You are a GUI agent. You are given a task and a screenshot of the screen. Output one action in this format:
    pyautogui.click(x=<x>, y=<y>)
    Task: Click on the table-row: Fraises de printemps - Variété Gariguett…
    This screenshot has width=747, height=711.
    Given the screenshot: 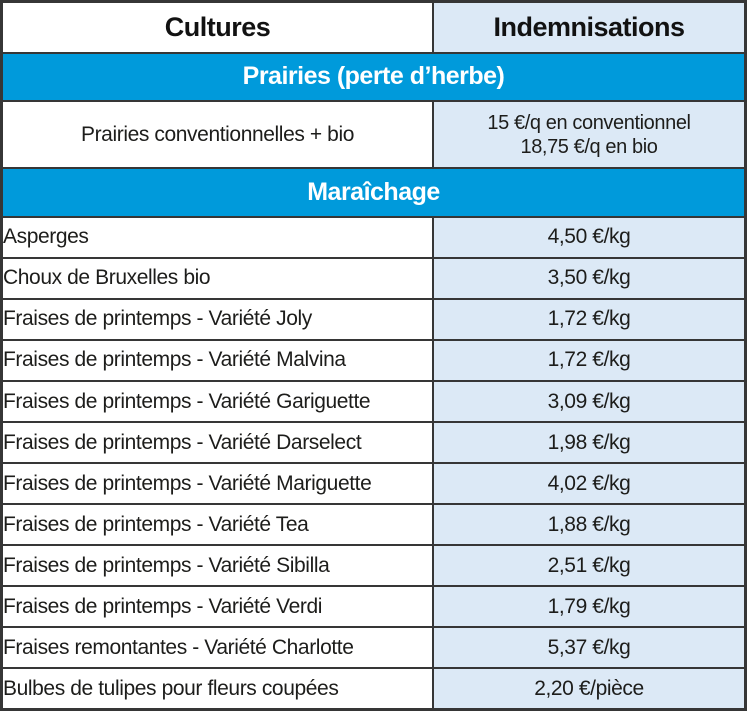 What is the action you would take?
    pyautogui.click(x=373, y=401)
    